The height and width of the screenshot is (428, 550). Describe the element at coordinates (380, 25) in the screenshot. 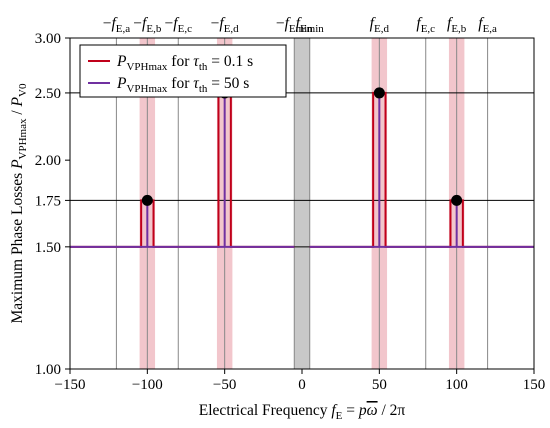

I see `top-label-6: fE,d` at that location.